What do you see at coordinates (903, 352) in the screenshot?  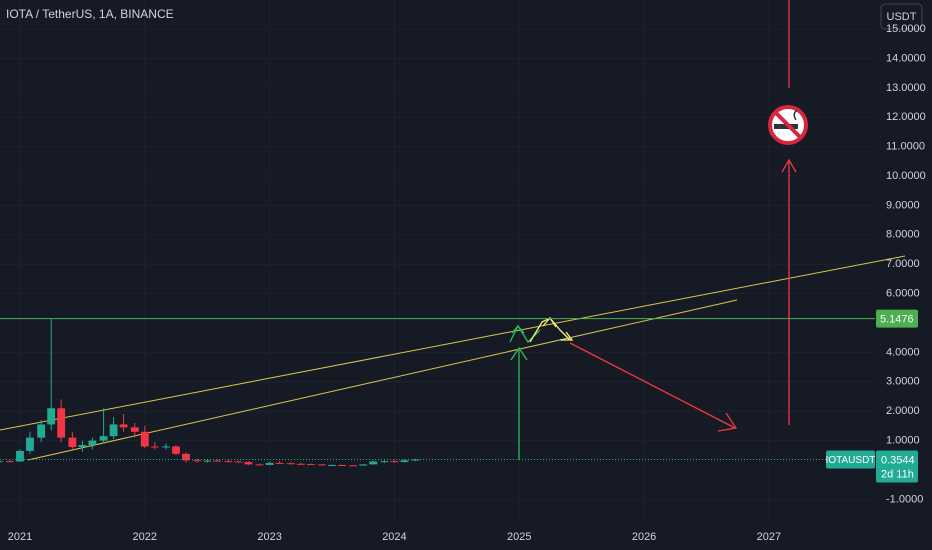 I see `y-tick-label: 4.0000` at bounding box center [903, 352].